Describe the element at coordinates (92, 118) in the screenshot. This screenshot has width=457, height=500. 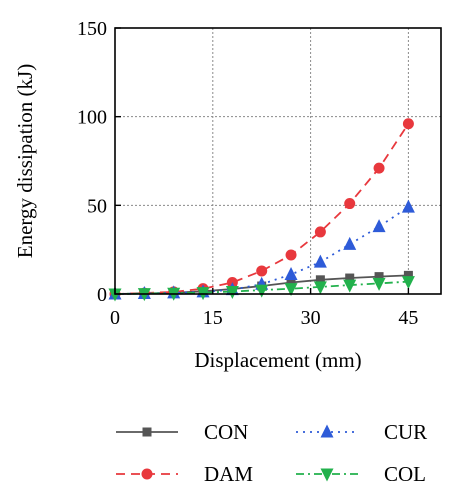
I see `y-tick-label-2: 100` at that location.